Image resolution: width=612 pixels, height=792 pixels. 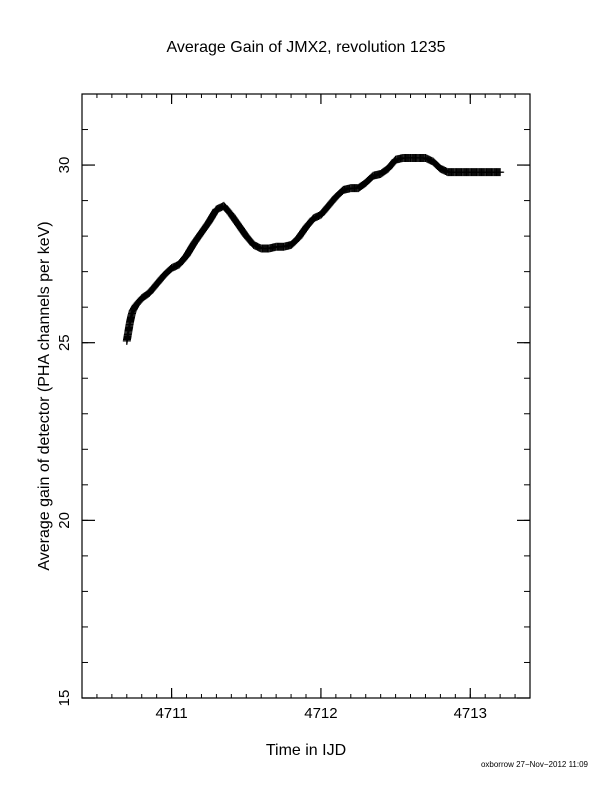 I want to click on chart-title: Average Gain of JMX2, revolution 1235, so click(x=306, y=47).